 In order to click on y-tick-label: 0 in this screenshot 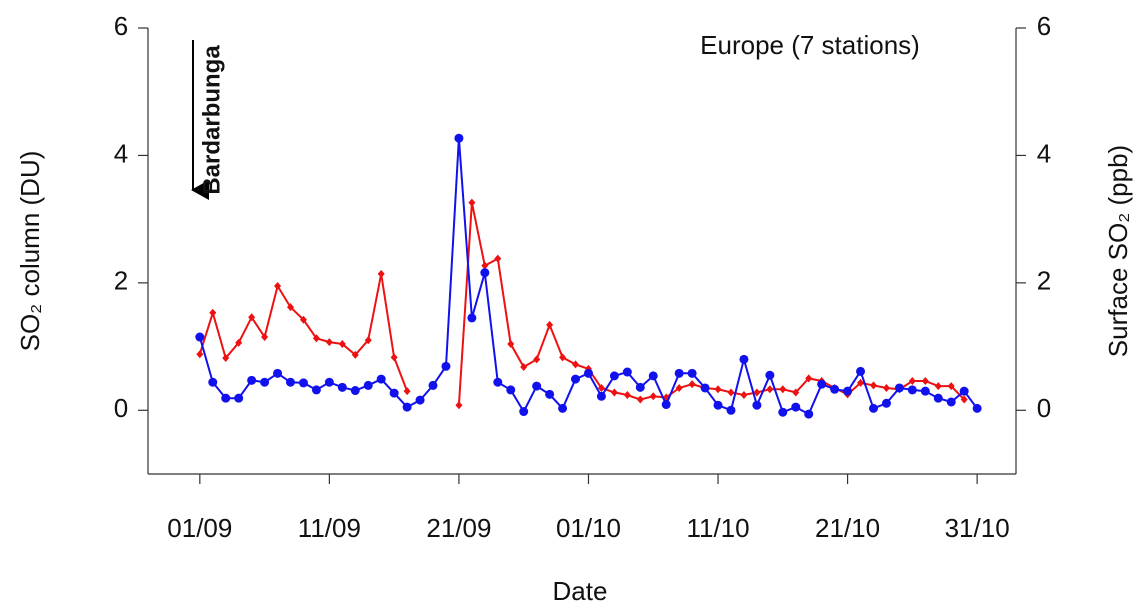, I will do `click(121, 408)`.